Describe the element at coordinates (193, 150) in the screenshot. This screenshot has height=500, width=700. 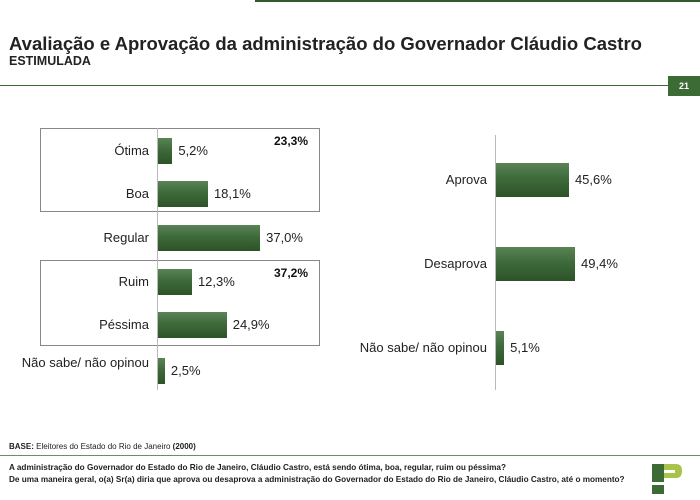
I see `value-label-otima: 5,2%` at that location.